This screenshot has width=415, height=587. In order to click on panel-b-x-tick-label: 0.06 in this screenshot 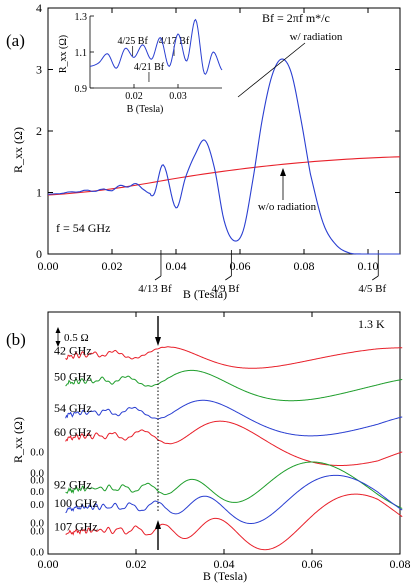, I will do `click(312, 564)`.